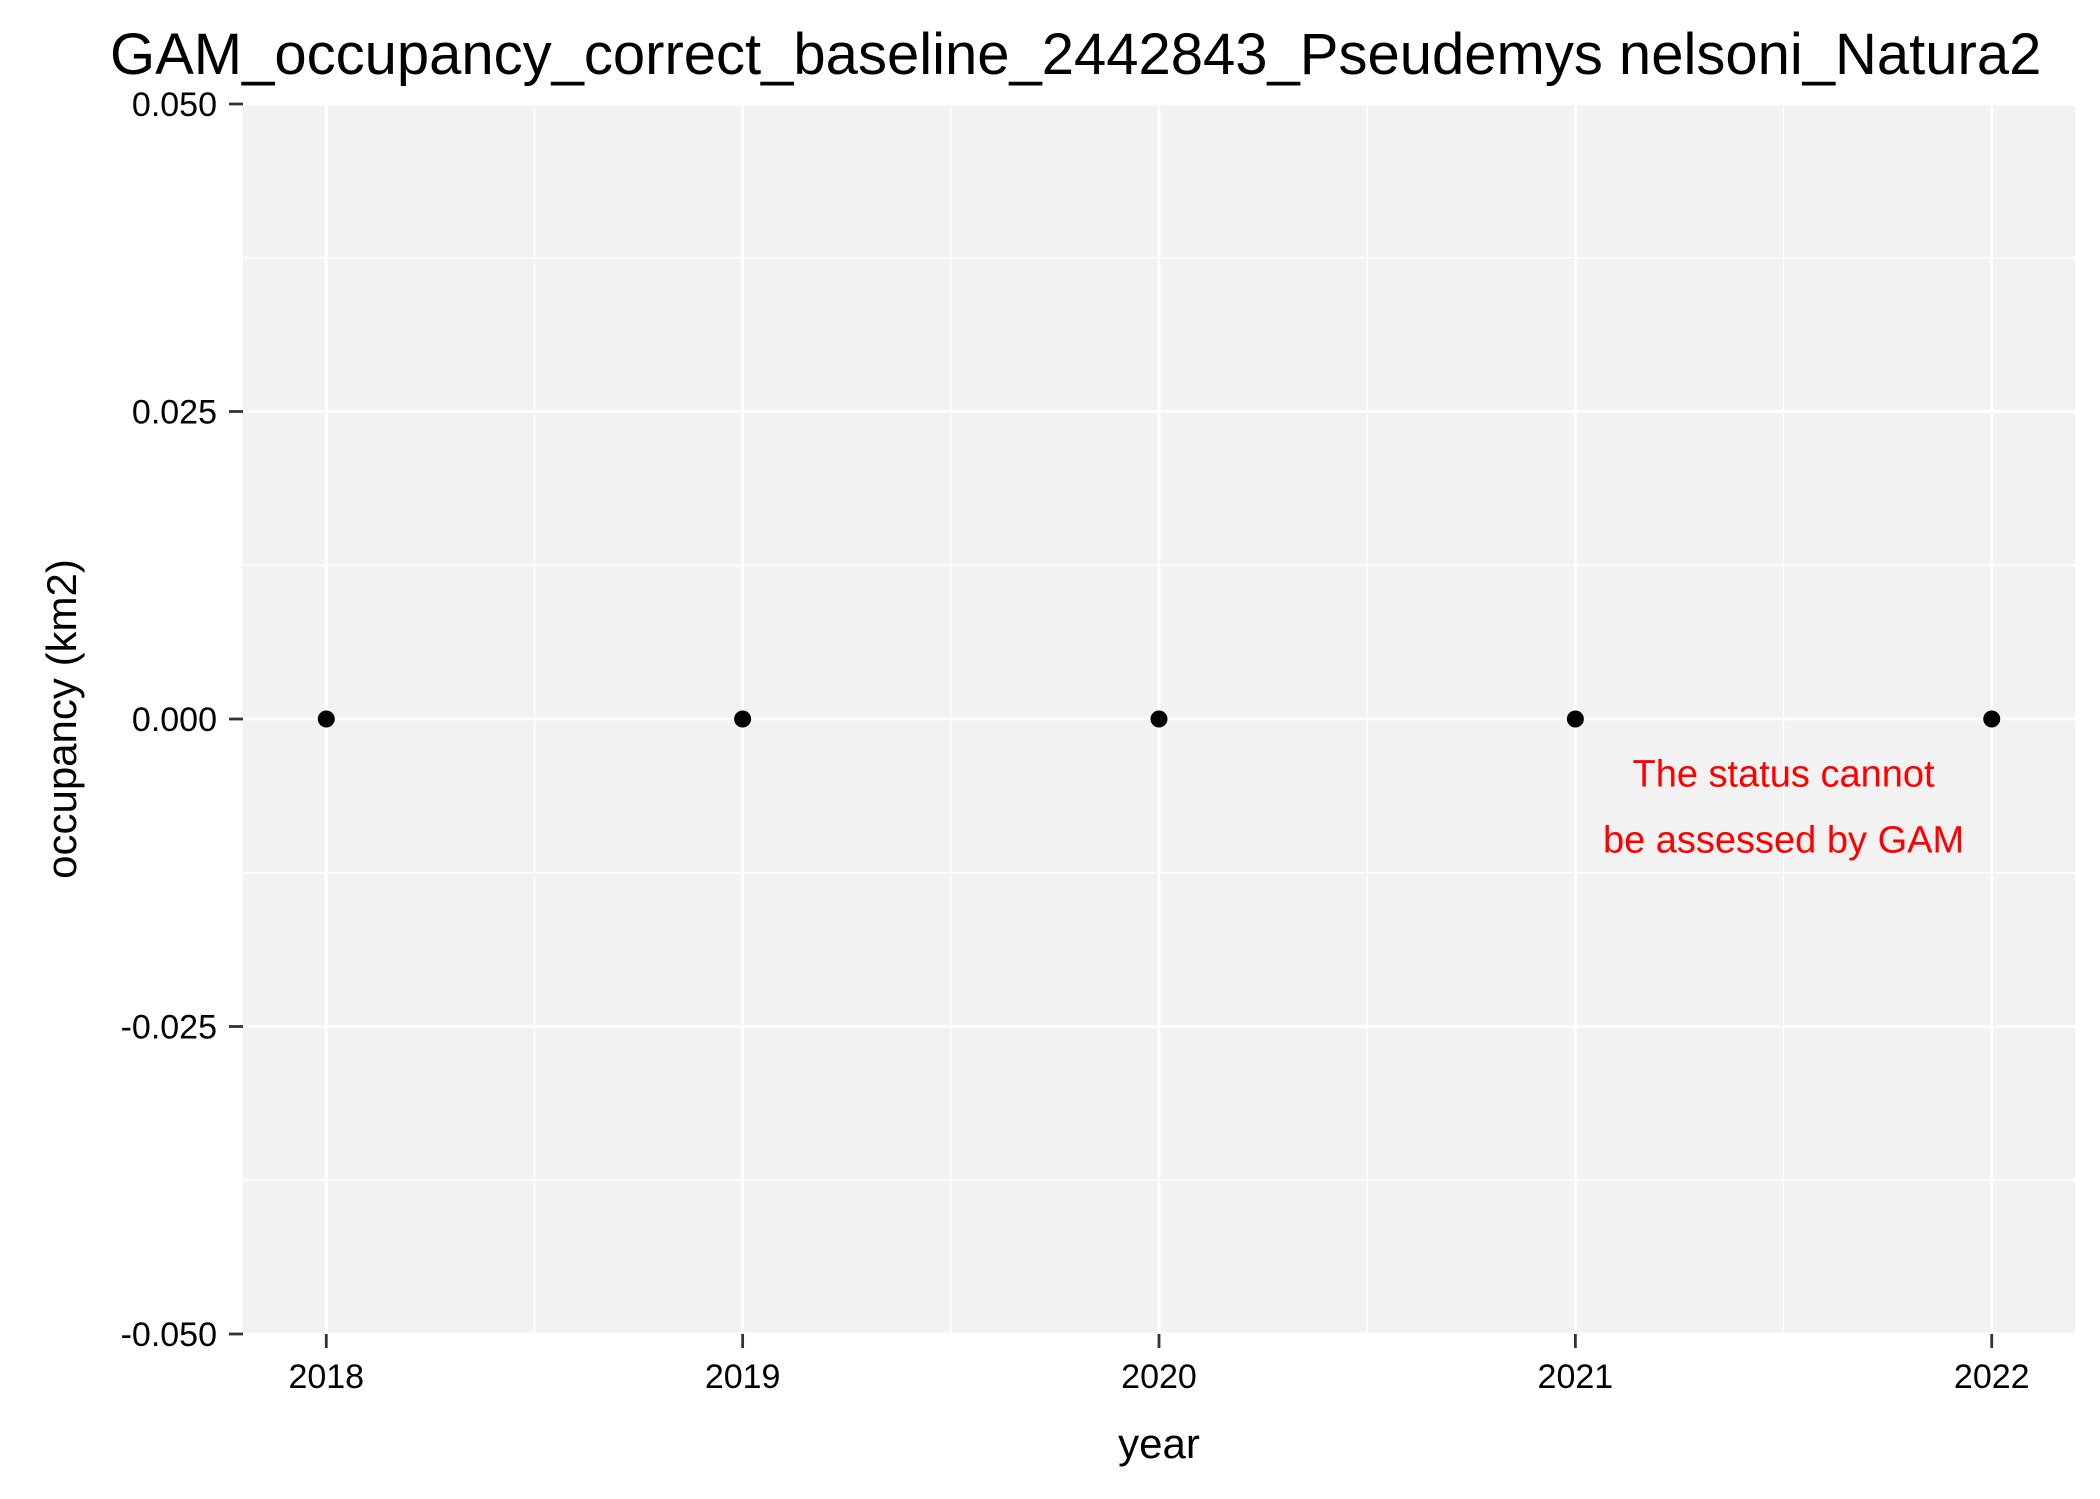 This screenshot has width=2100, height=1499. What do you see at coordinates (1159, 1443) in the screenshot?
I see `x-axis-title: year` at bounding box center [1159, 1443].